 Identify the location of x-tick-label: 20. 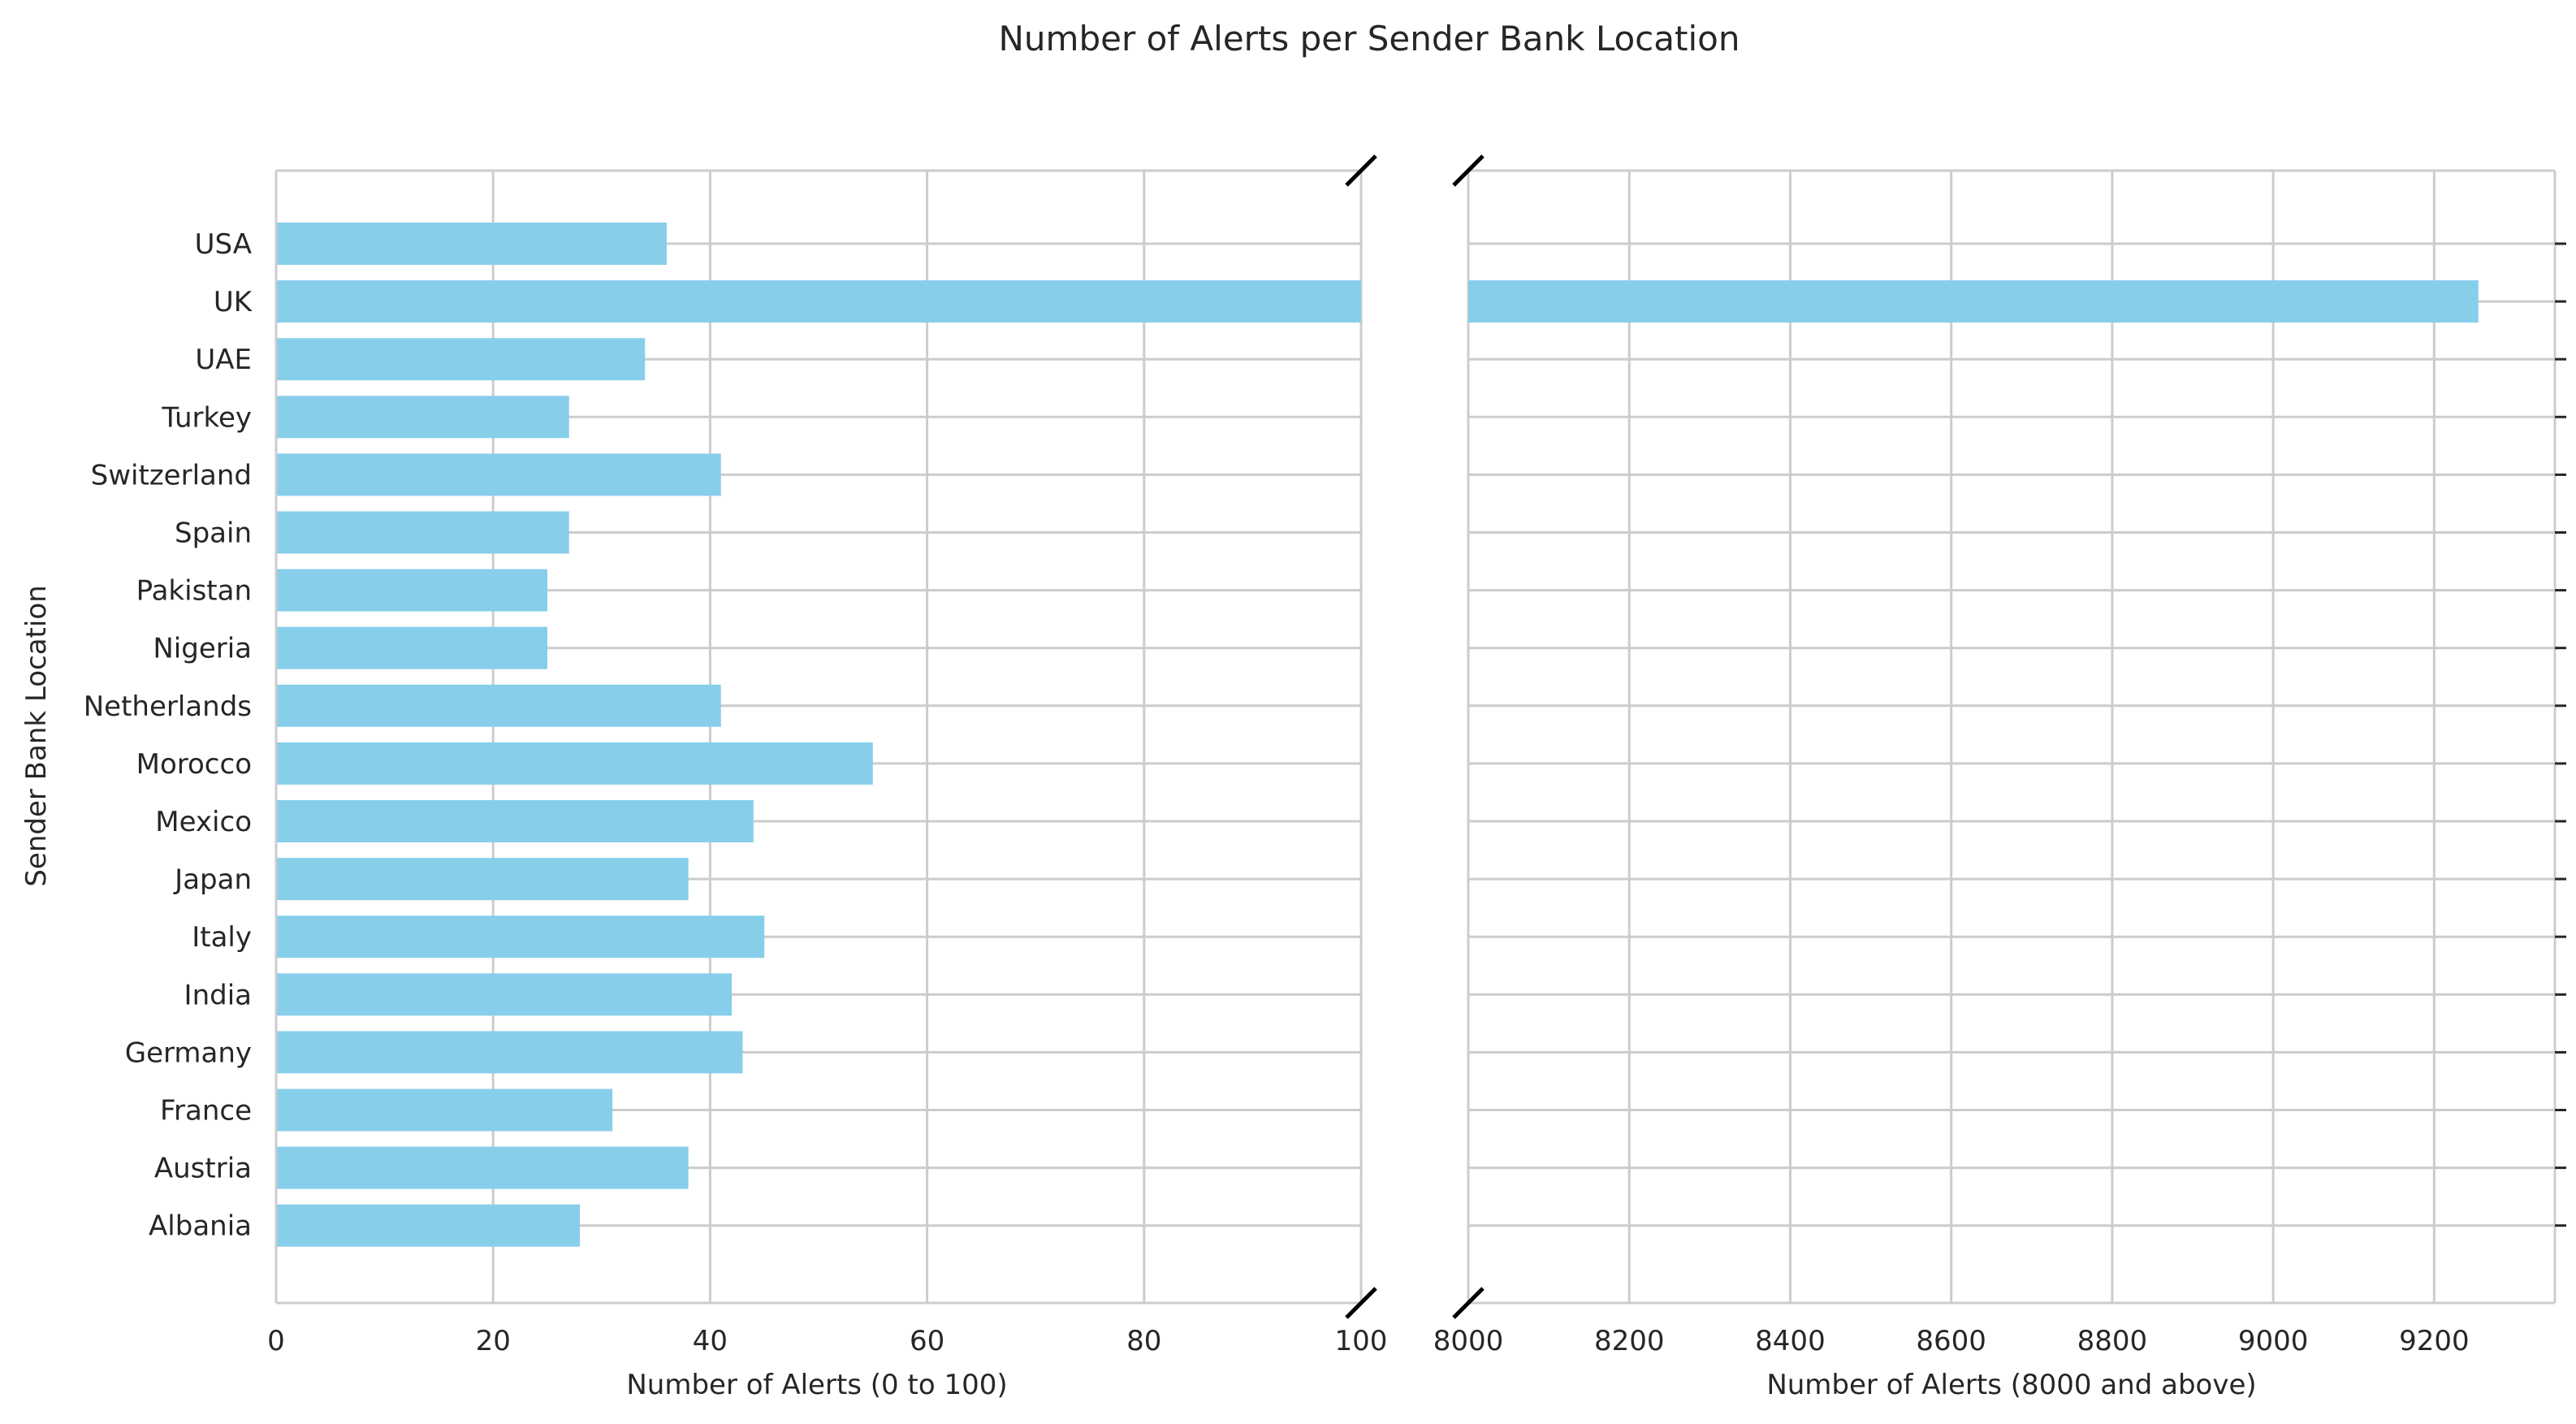
(494, 1341).